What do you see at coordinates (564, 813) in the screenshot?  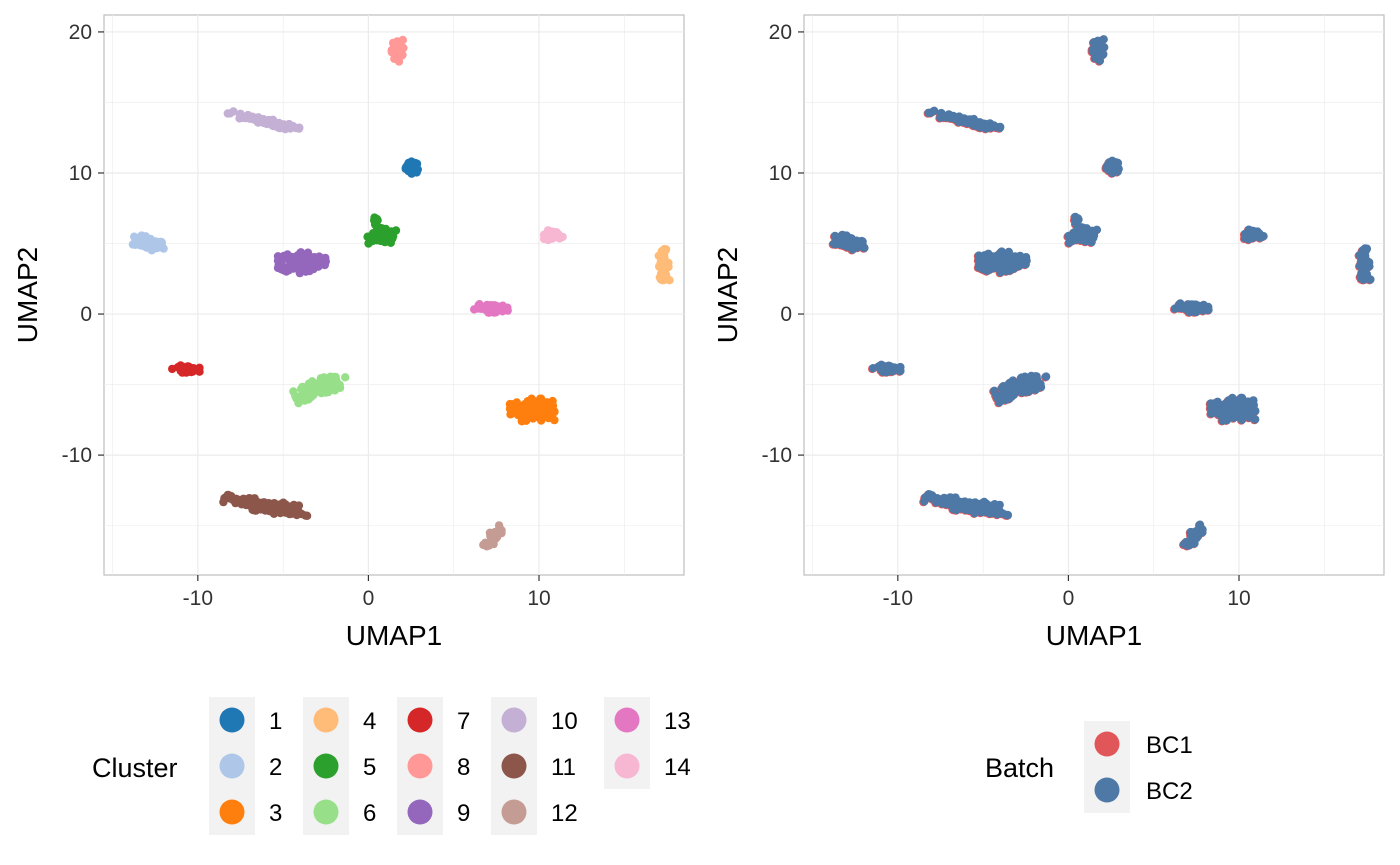 I see `legend-label-cluster-12: 12` at bounding box center [564, 813].